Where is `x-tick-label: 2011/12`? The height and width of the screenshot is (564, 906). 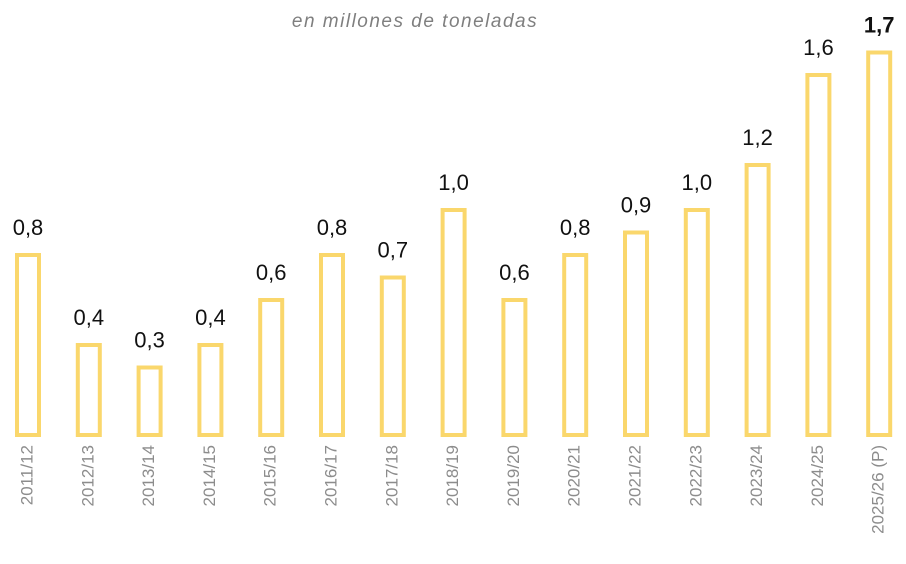 x-tick-label: 2011/12 is located at coordinates (26, 475).